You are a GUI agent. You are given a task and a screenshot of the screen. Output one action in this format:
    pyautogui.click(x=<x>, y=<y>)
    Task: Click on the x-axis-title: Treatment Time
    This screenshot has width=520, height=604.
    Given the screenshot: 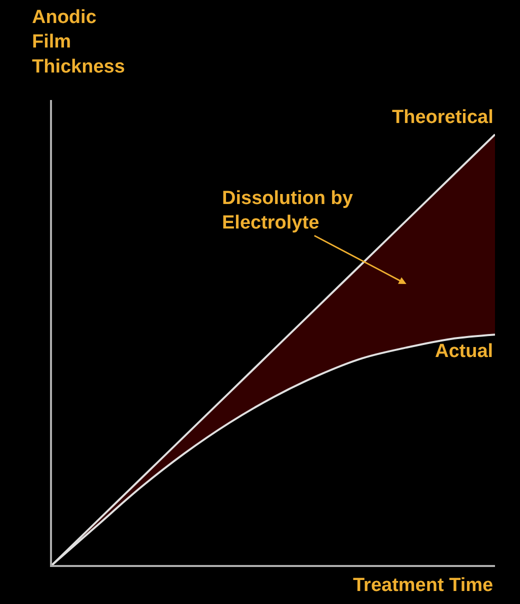 What is the action you would take?
    pyautogui.click(x=423, y=585)
    